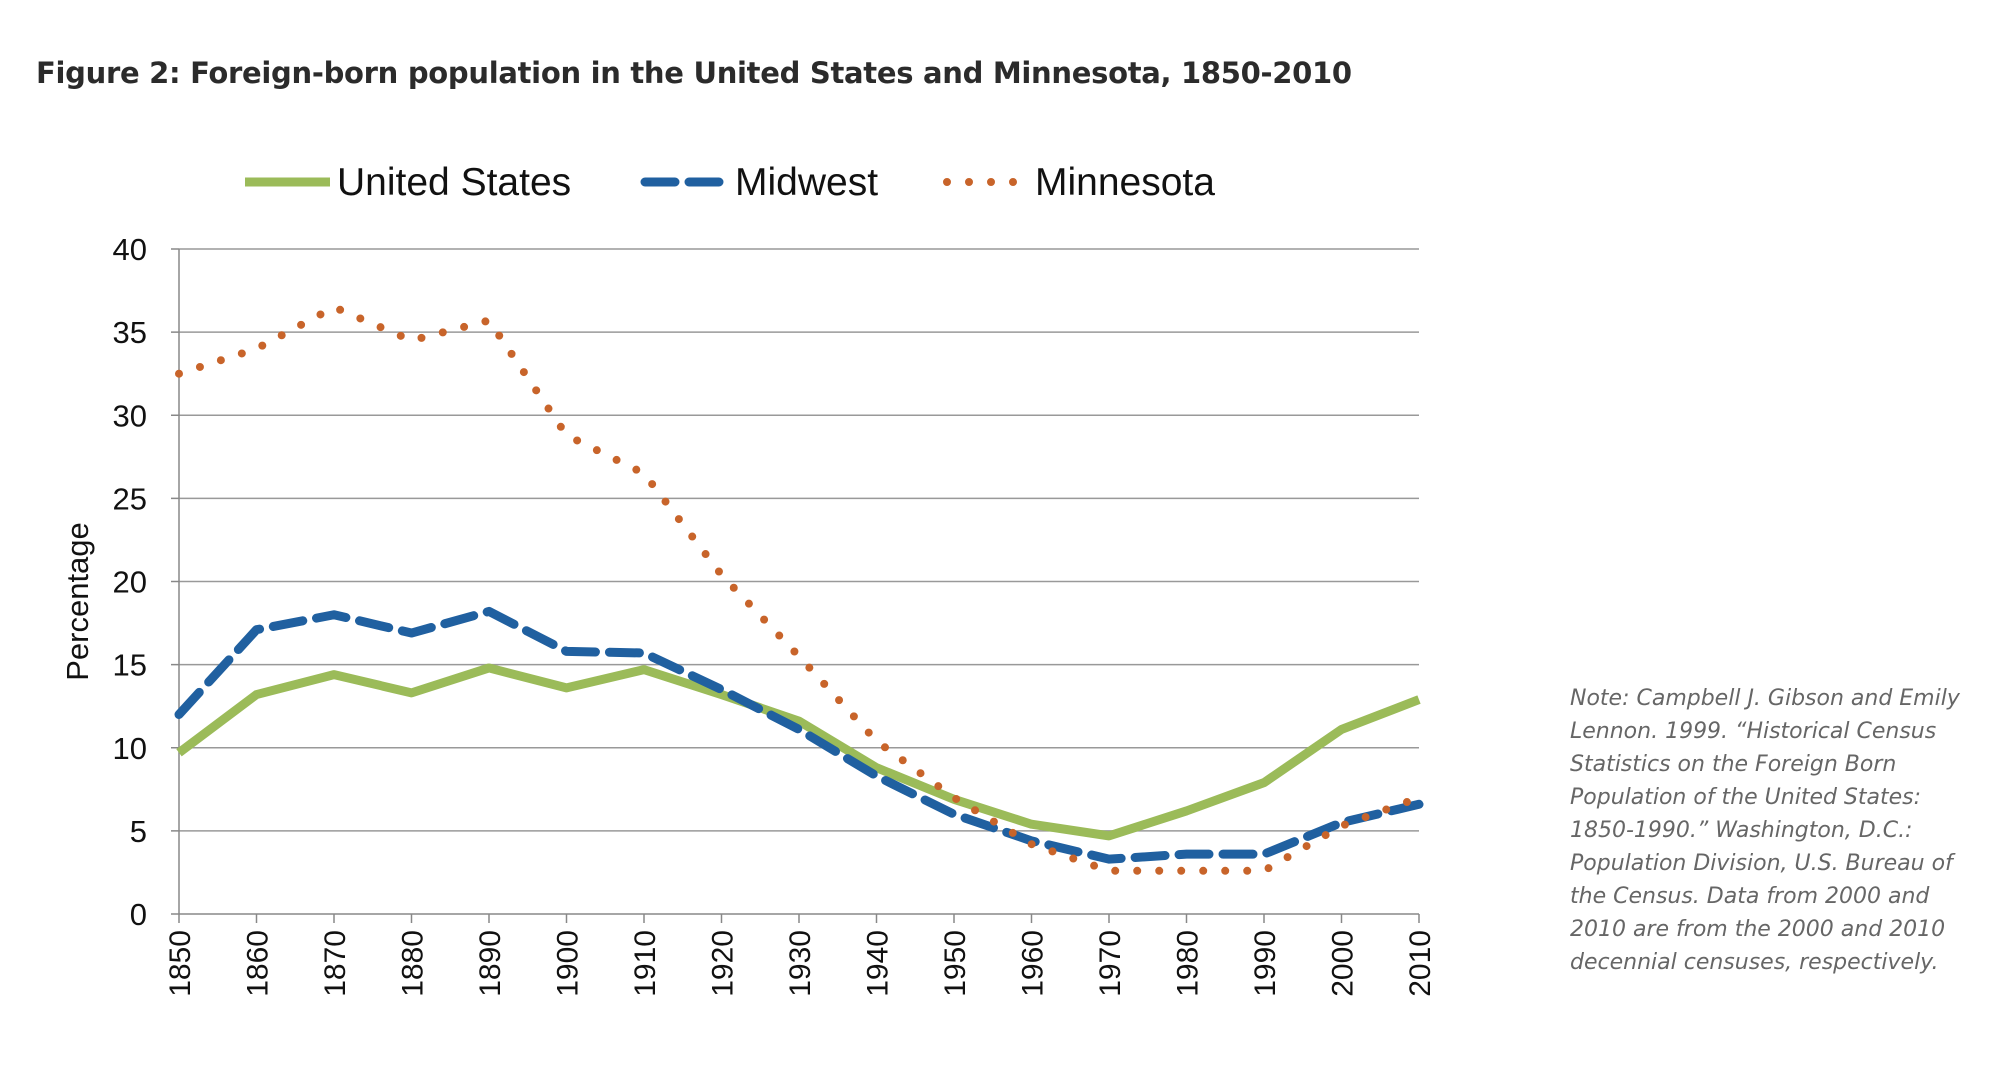  What do you see at coordinates (800, 963) in the screenshot?
I see `x-tick-label: 1930` at bounding box center [800, 963].